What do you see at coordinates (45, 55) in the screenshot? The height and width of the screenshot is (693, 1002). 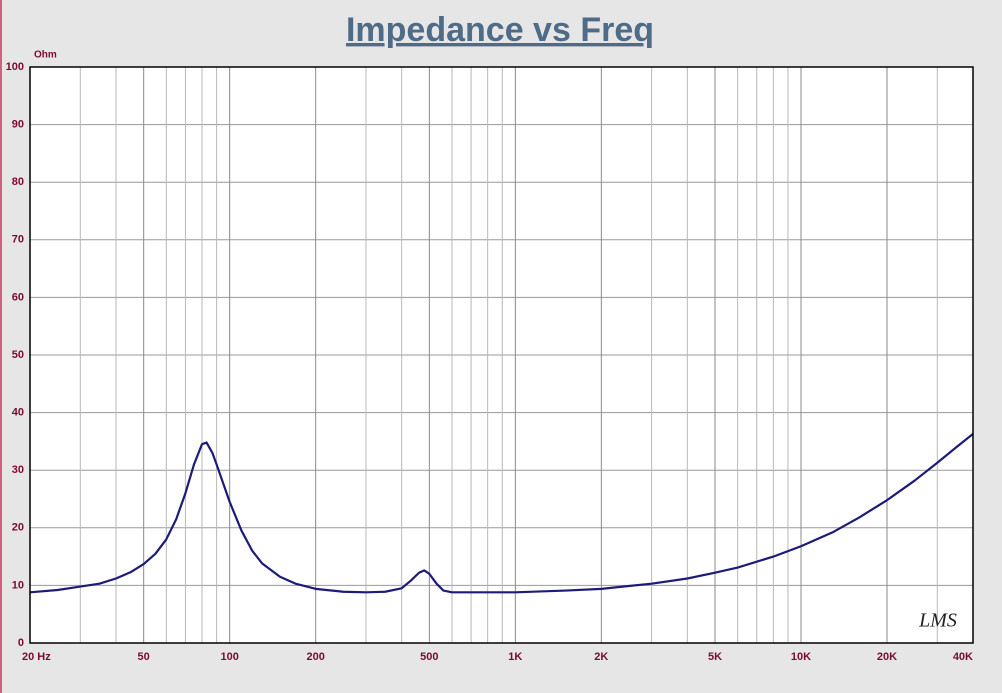 I see `y-unit: Ohm` at bounding box center [45, 55].